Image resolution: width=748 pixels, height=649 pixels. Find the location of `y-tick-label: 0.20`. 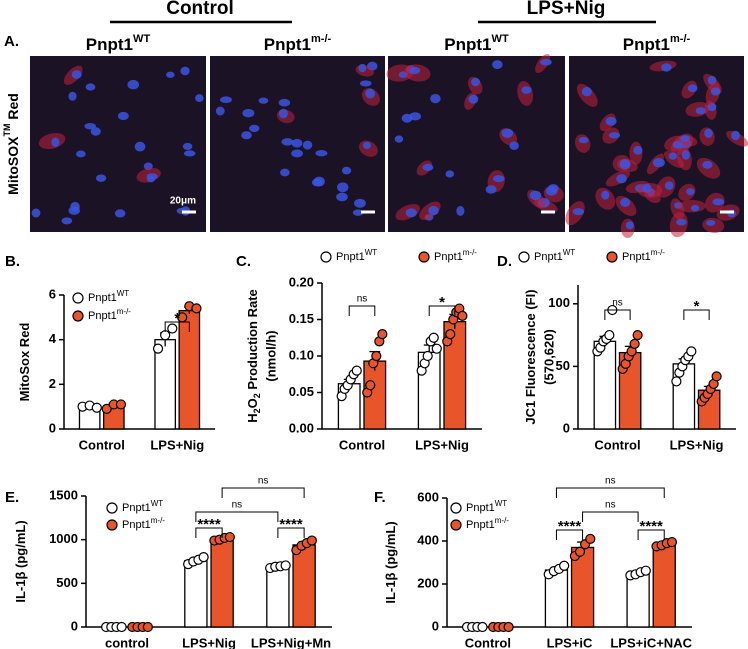

y-tick-label: 0.20 is located at coordinates (301, 281).